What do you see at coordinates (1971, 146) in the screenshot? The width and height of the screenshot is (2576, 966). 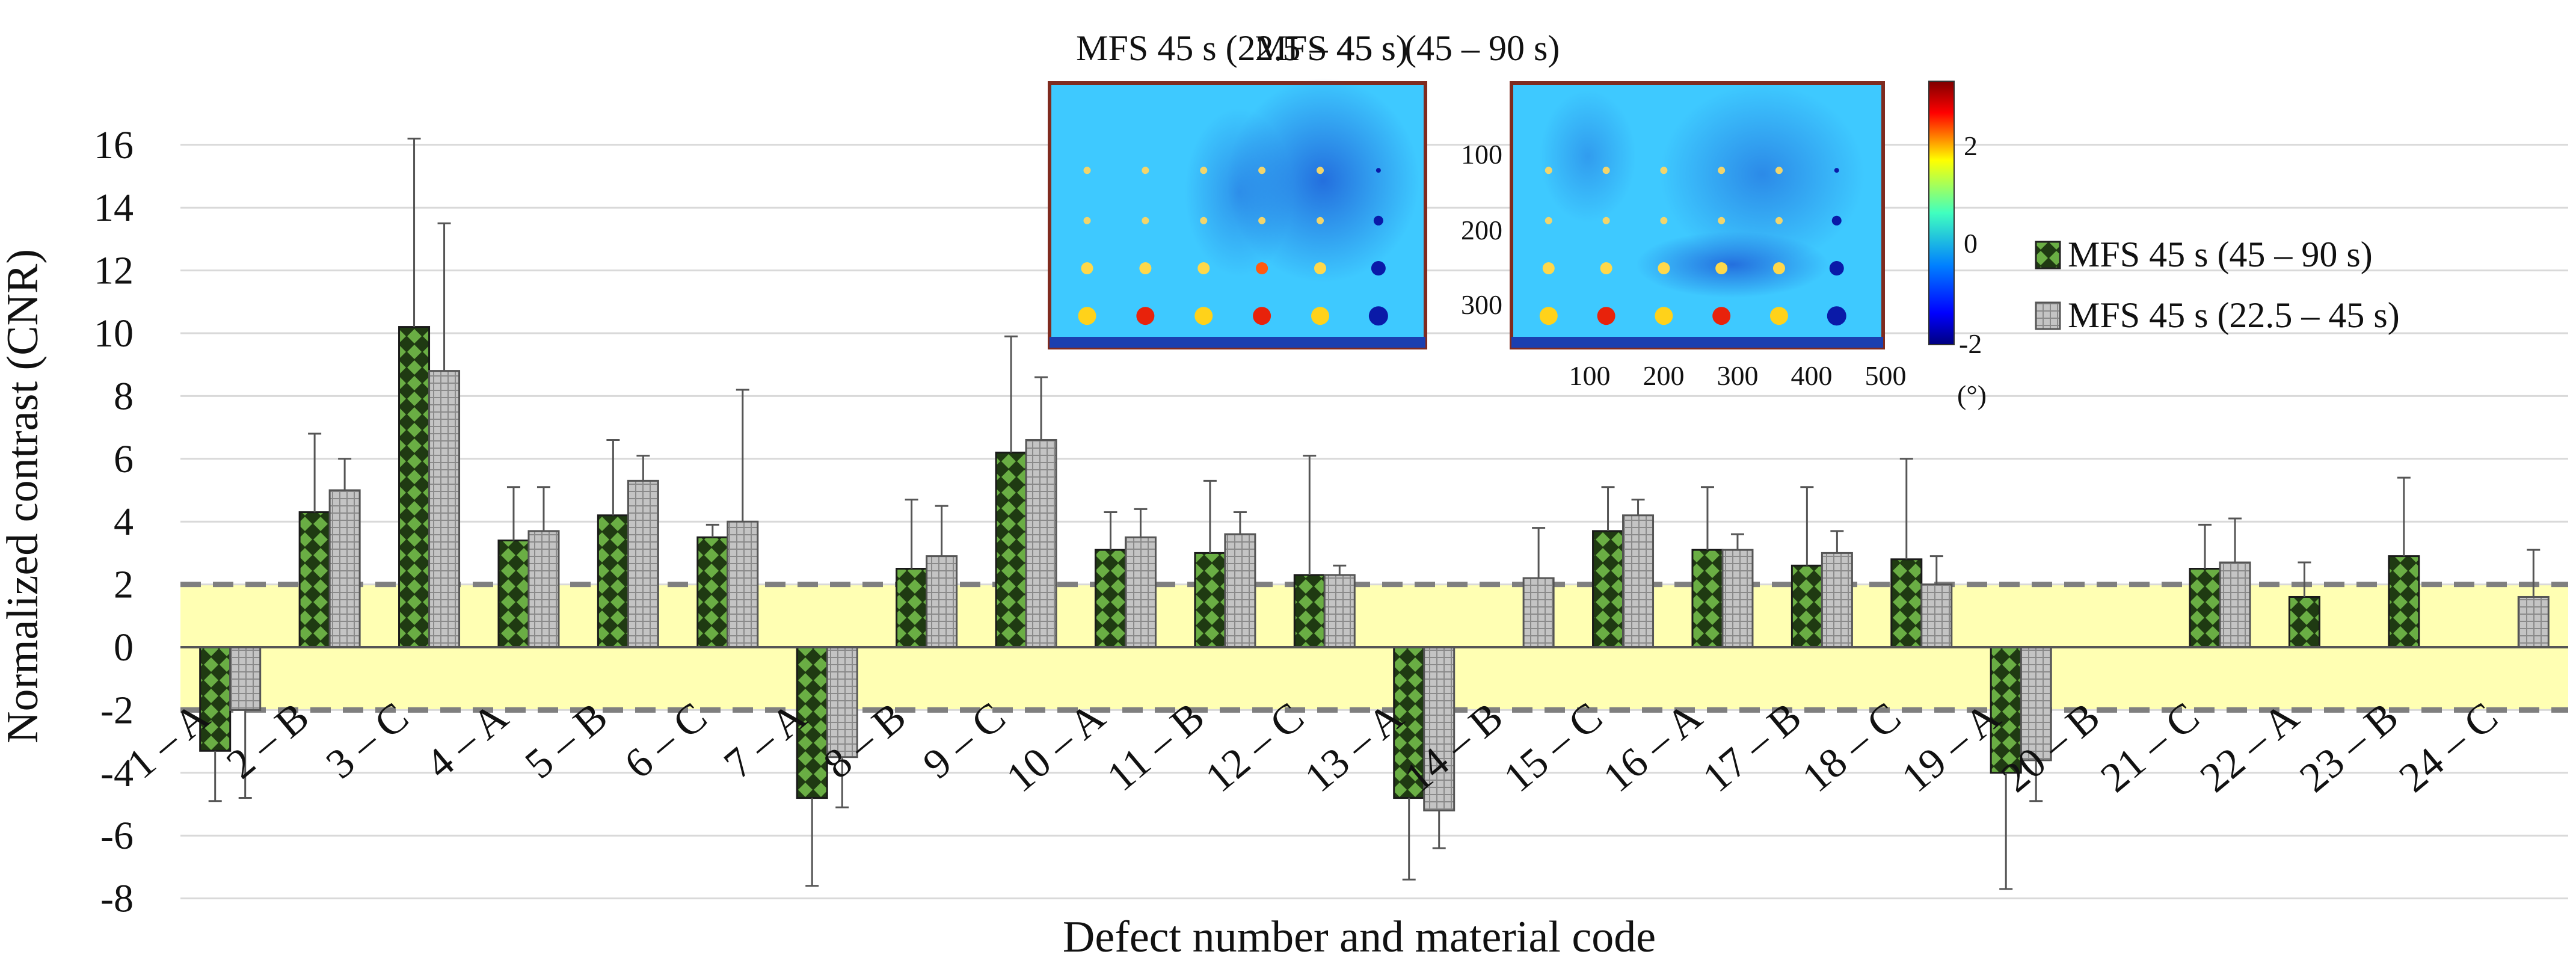 I see `colorbar-tick-2: 2` at bounding box center [1971, 146].